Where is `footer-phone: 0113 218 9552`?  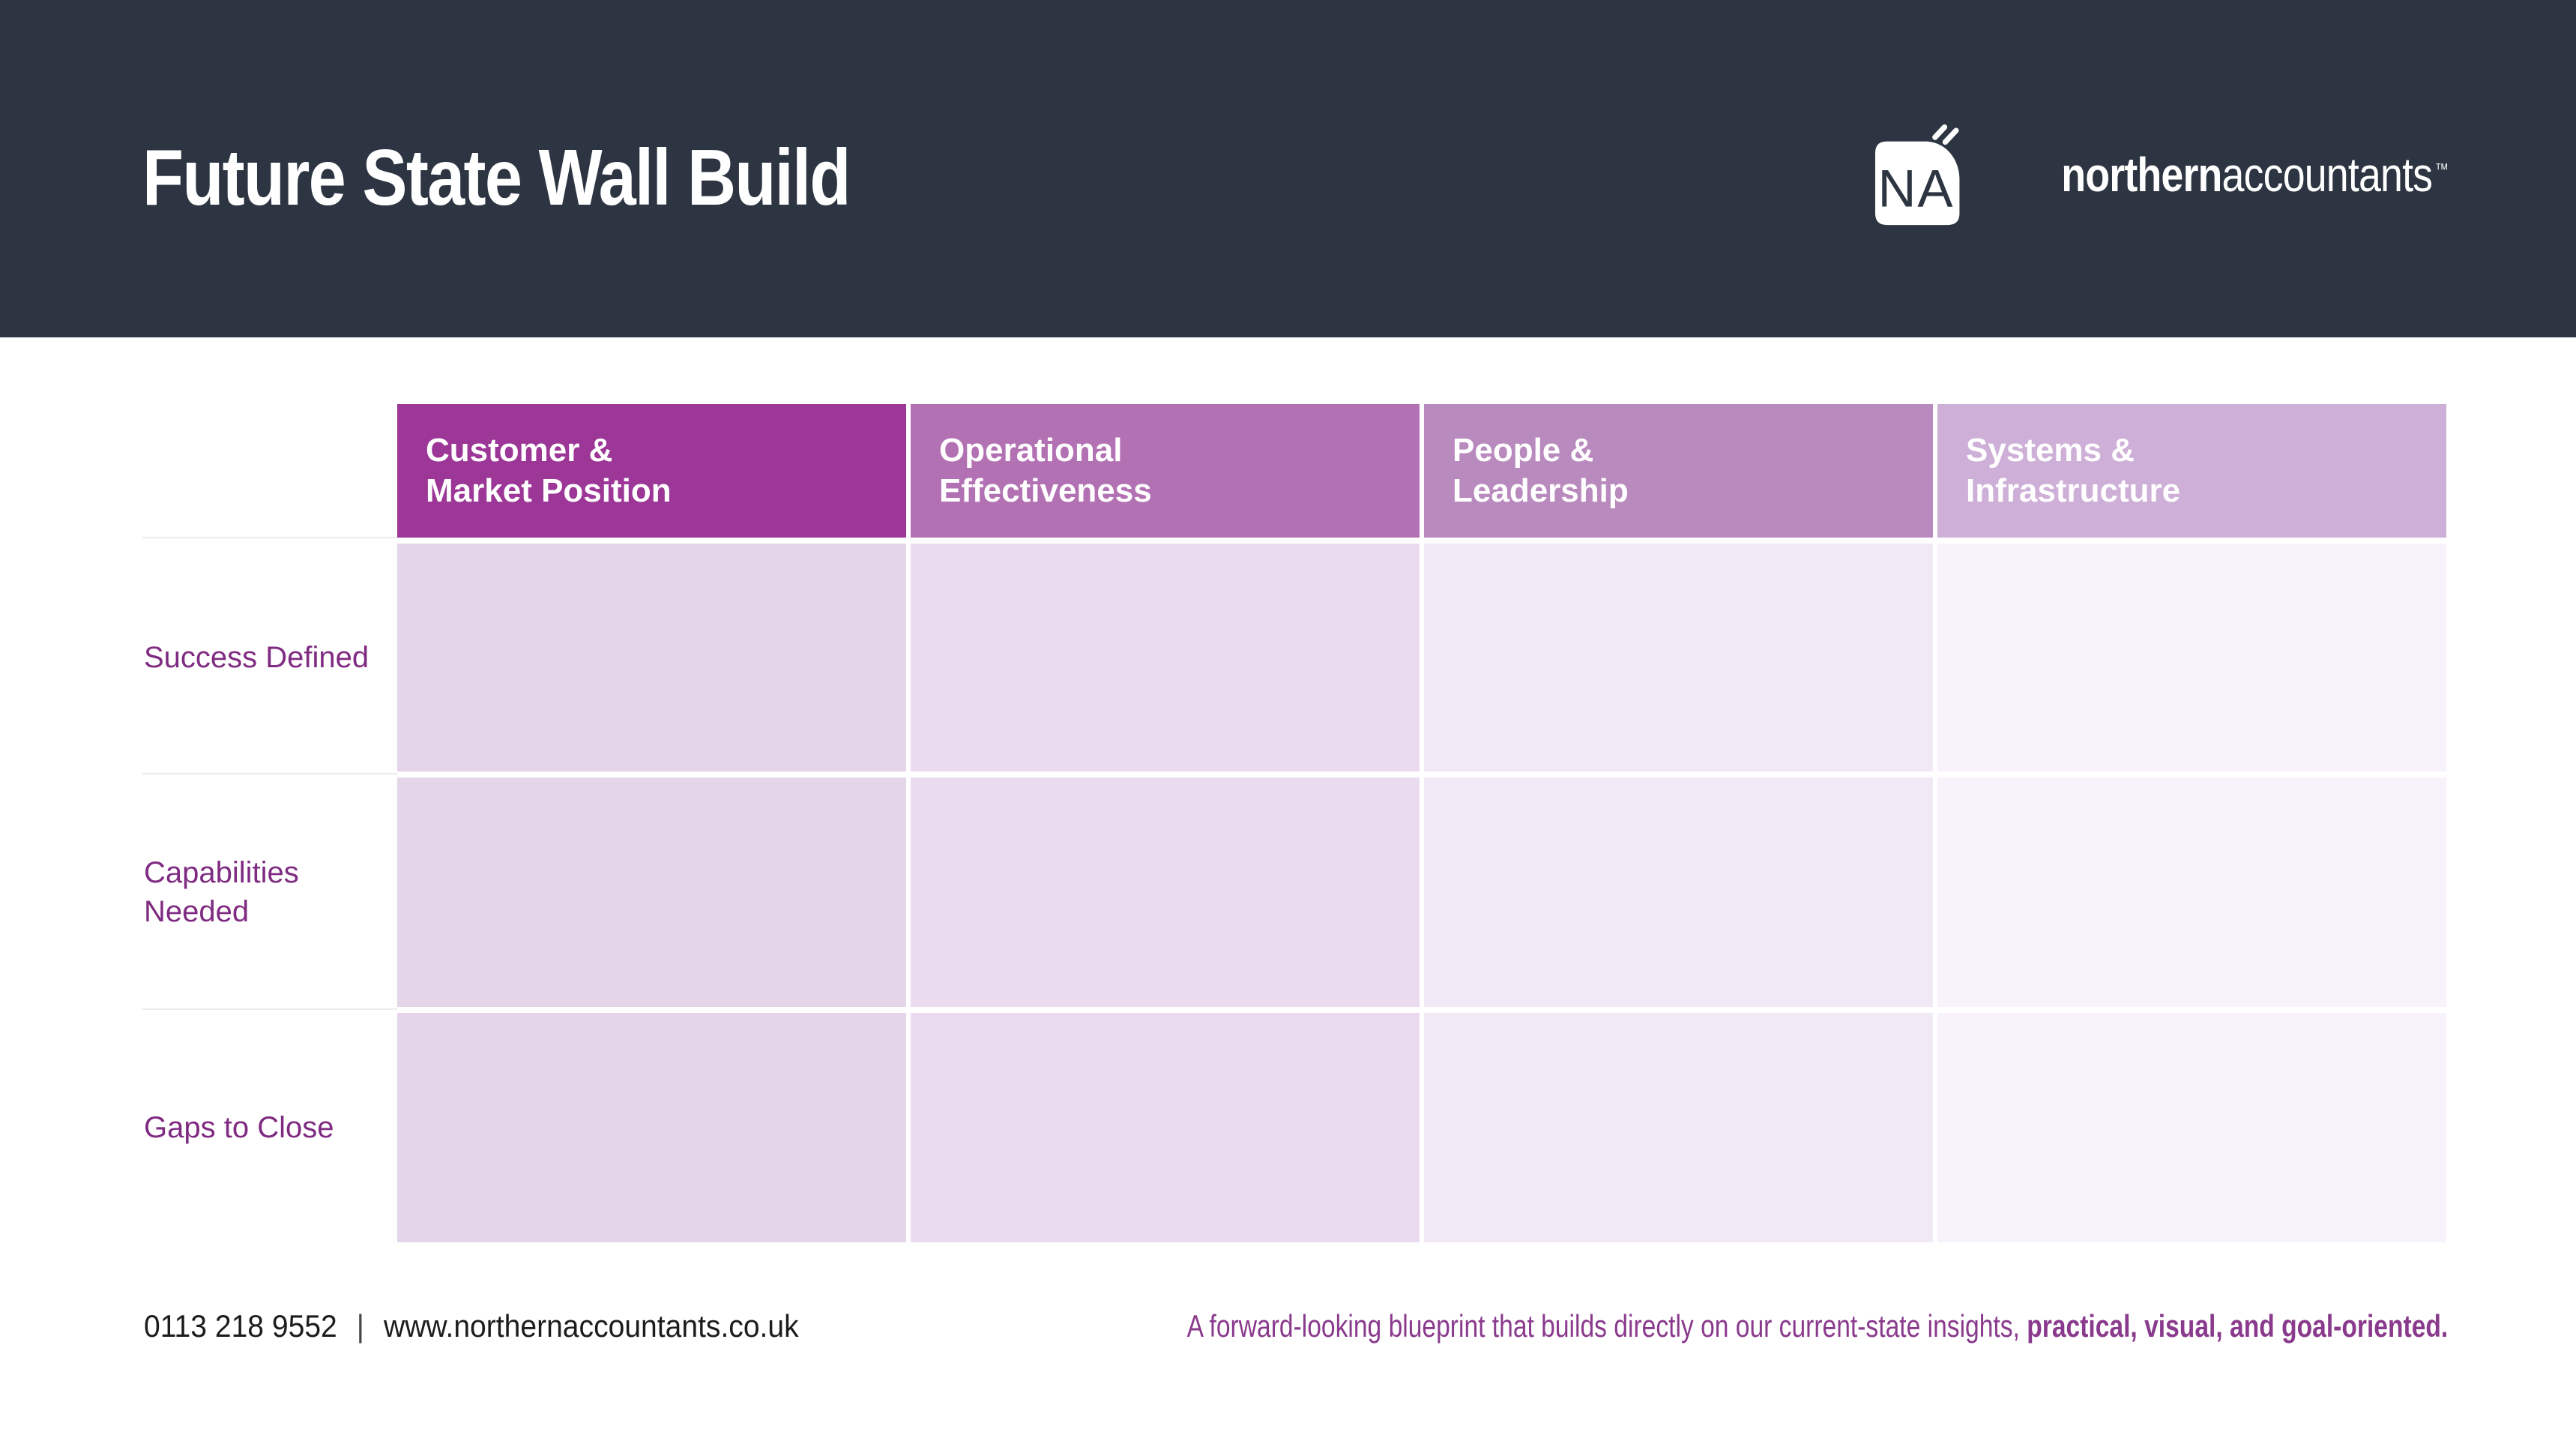 footer-phone: 0113 218 9552 is located at coordinates (241, 1326).